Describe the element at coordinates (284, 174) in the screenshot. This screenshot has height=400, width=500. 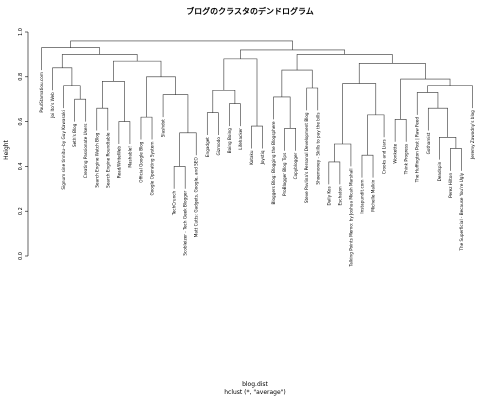
I see `leaf-label: ProBlogger Blog Tips` at that location.